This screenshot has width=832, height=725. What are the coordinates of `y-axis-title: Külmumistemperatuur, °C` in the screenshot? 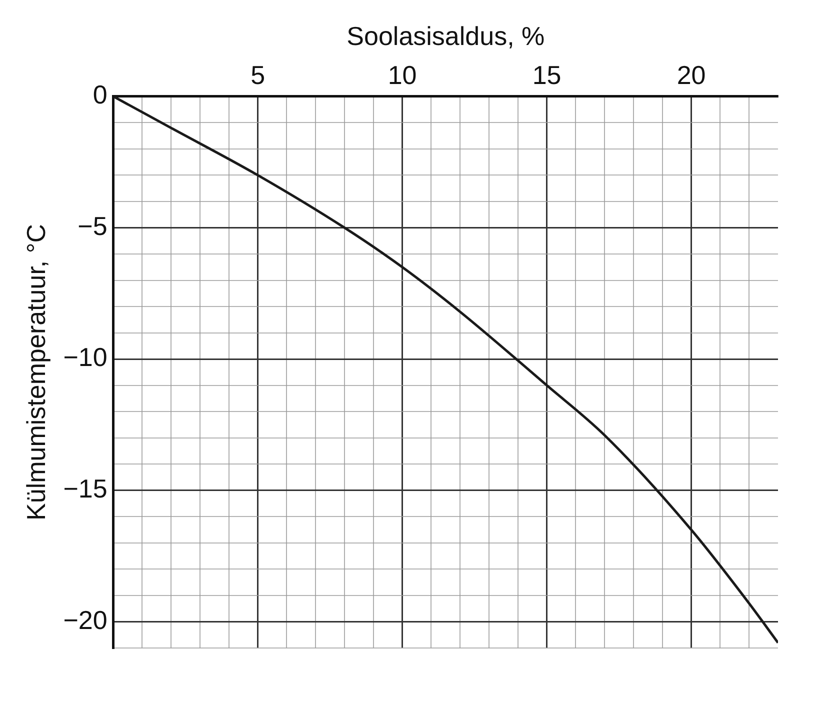 It's located at (35, 372).